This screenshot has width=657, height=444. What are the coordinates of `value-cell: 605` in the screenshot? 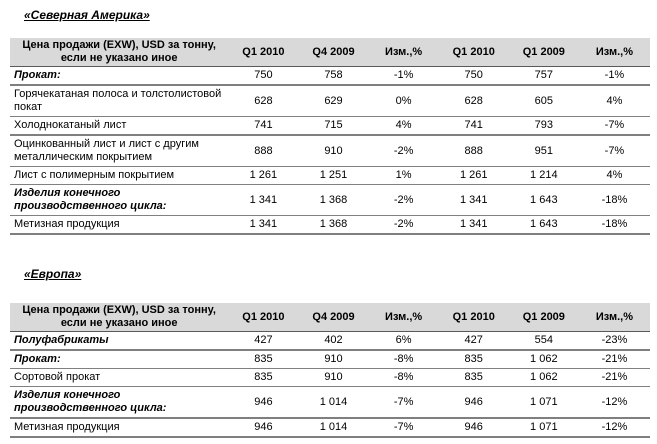 It's located at (543, 101).